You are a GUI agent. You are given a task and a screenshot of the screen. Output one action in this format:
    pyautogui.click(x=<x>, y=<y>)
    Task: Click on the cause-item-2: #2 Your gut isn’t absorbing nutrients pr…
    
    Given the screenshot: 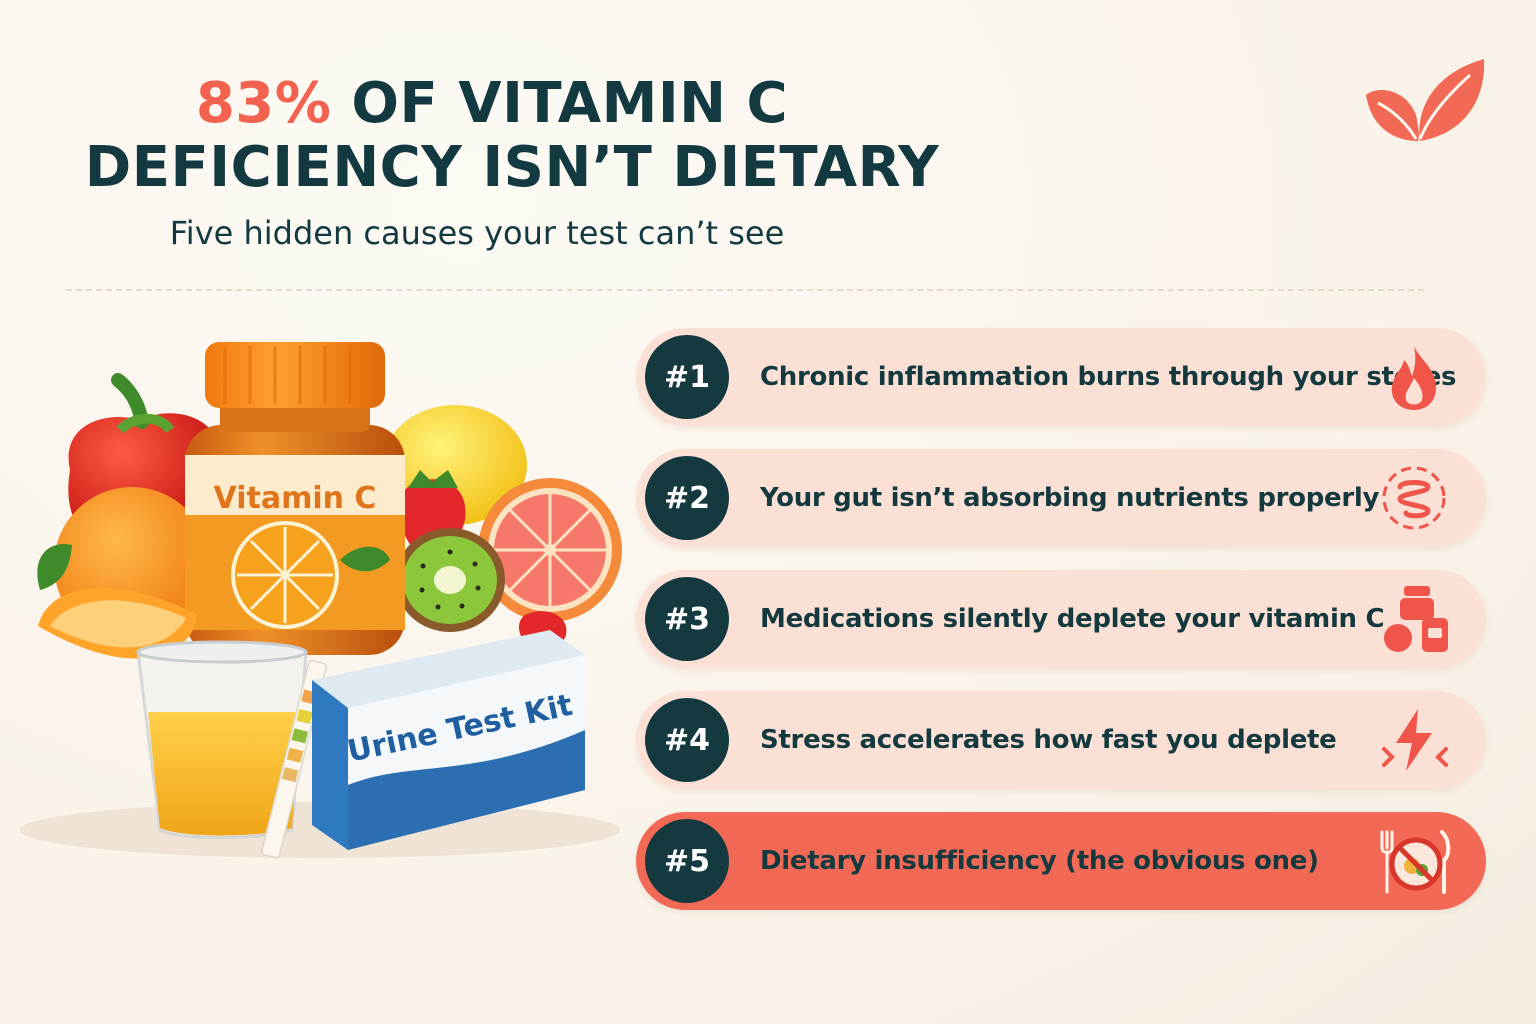 What is the action you would take?
    pyautogui.click(x=1061, y=498)
    